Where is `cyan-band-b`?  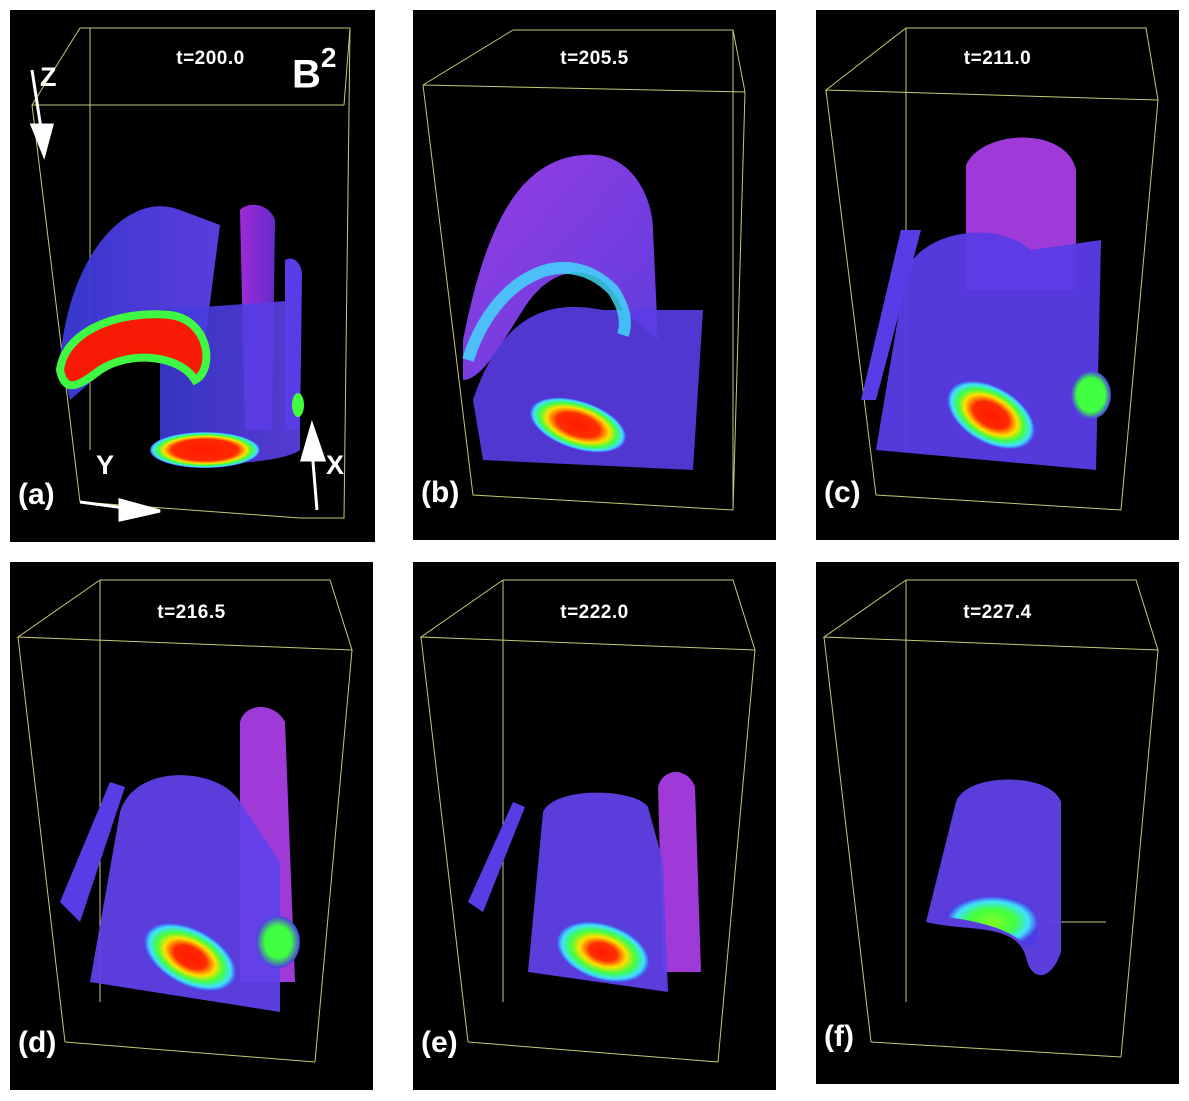
cyan-band-b is located at coordinates (546, 311).